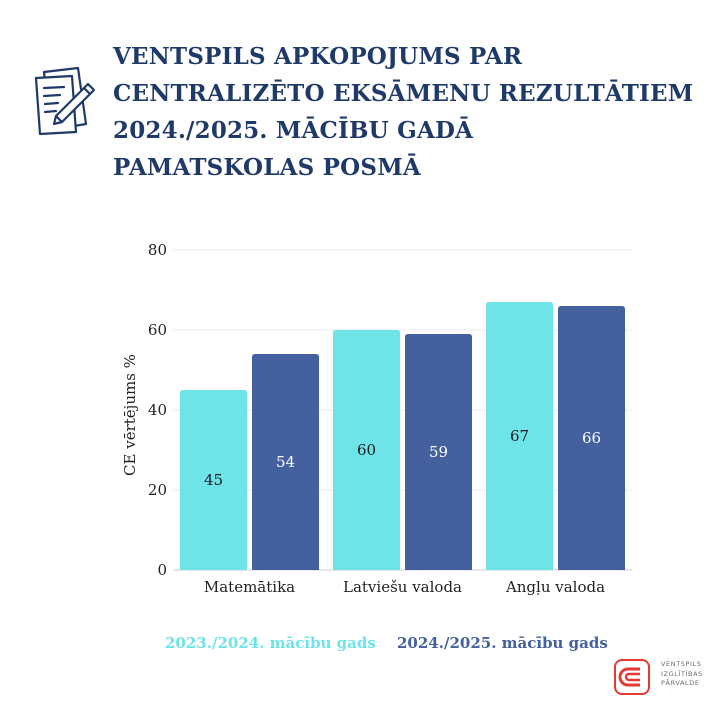 The height and width of the screenshot is (715, 715). Describe the element at coordinates (293, 130) in the screenshot. I see `title-line-3: 2024./2025. MĀCĪBU GADĀ` at that location.